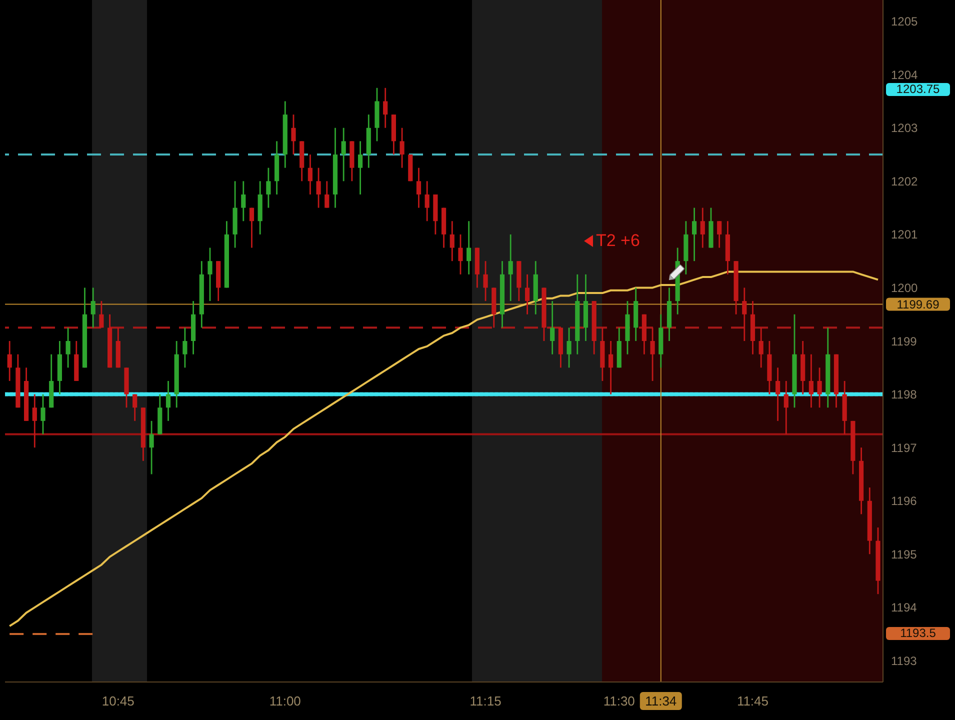  What do you see at coordinates (904, 287) in the screenshot?
I see `y-tick-label: 1200` at bounding box center [904, 287].